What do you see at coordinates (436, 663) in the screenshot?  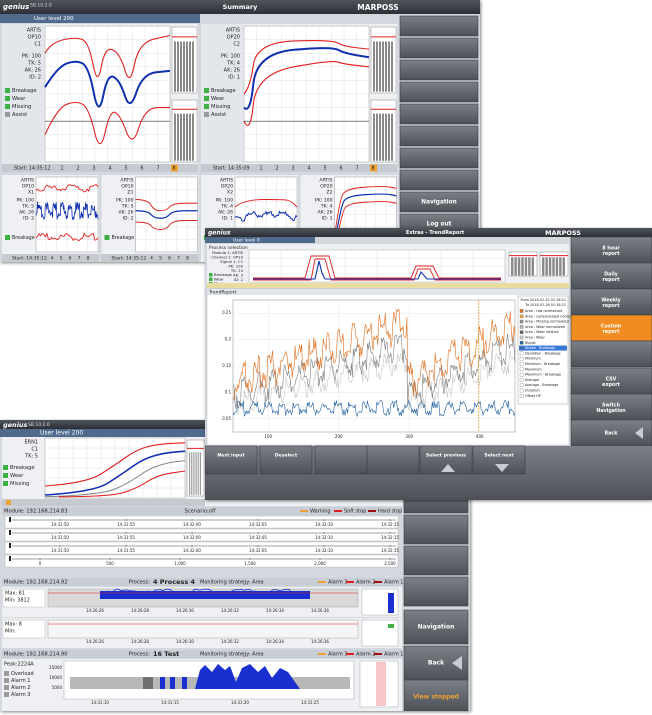 I see `sidebar-button-label: Back` at bounding box center [436, 663].